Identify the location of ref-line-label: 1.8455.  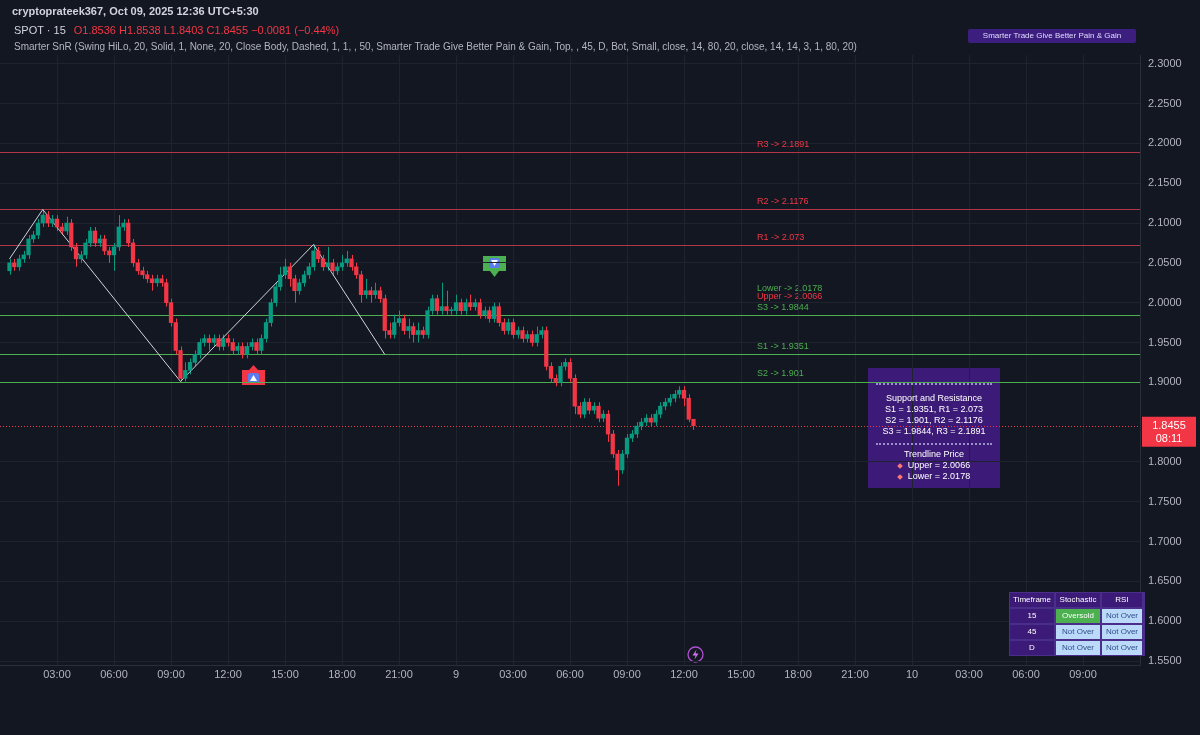
(1169, 424).